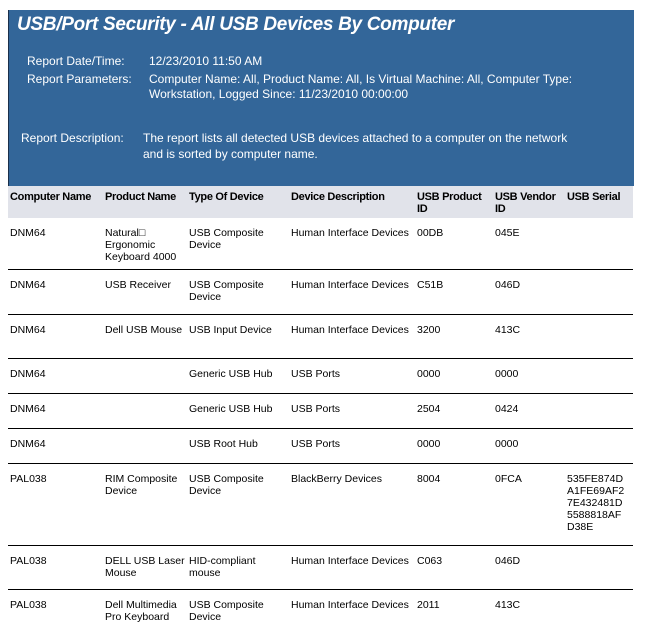 Image resolution: width=646 pixels, height=634 pixels. What do you see at coordinates (145, 567) in the screenshot?
I see `table-cell: DELL USB Laser Mouse` at bounding box center [145, 567].